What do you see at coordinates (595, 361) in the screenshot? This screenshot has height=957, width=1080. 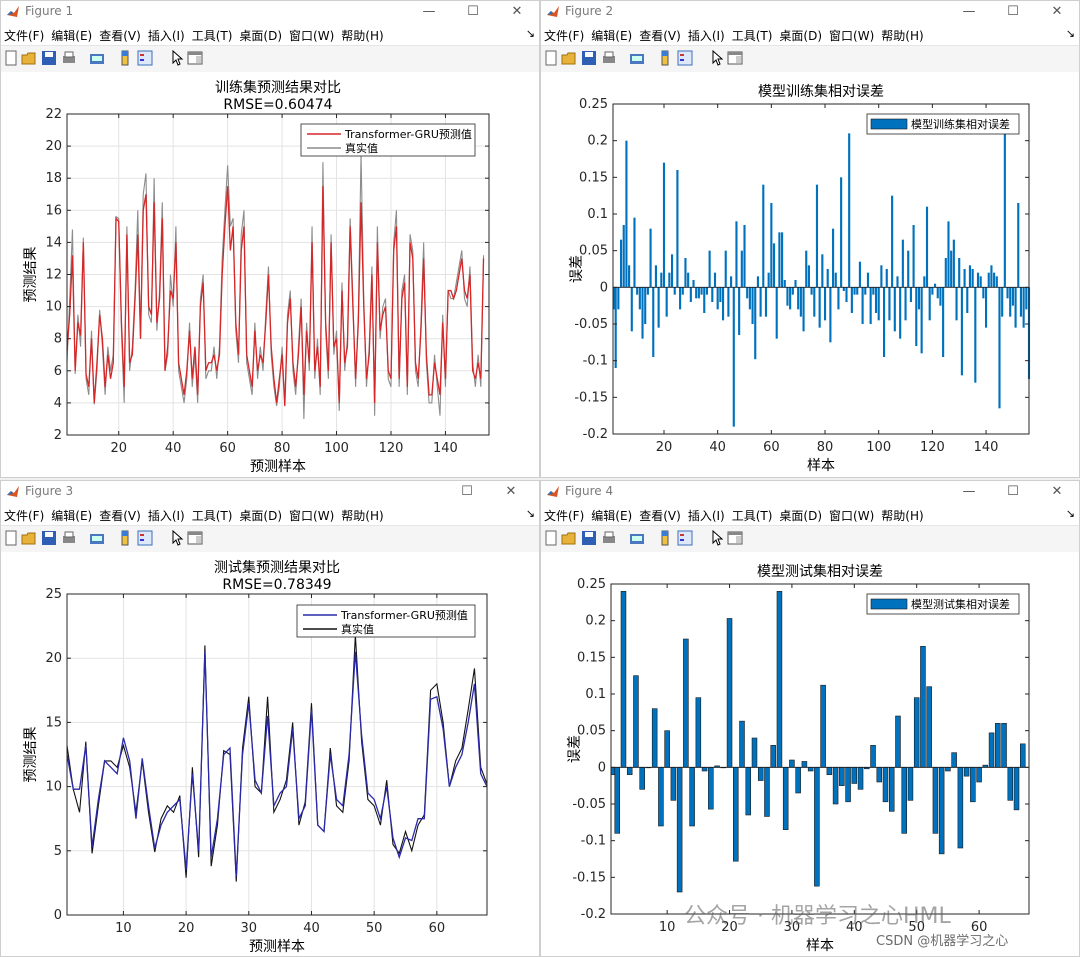 I see `y-tick-label: -0.1` at bounding box center [595, 361].